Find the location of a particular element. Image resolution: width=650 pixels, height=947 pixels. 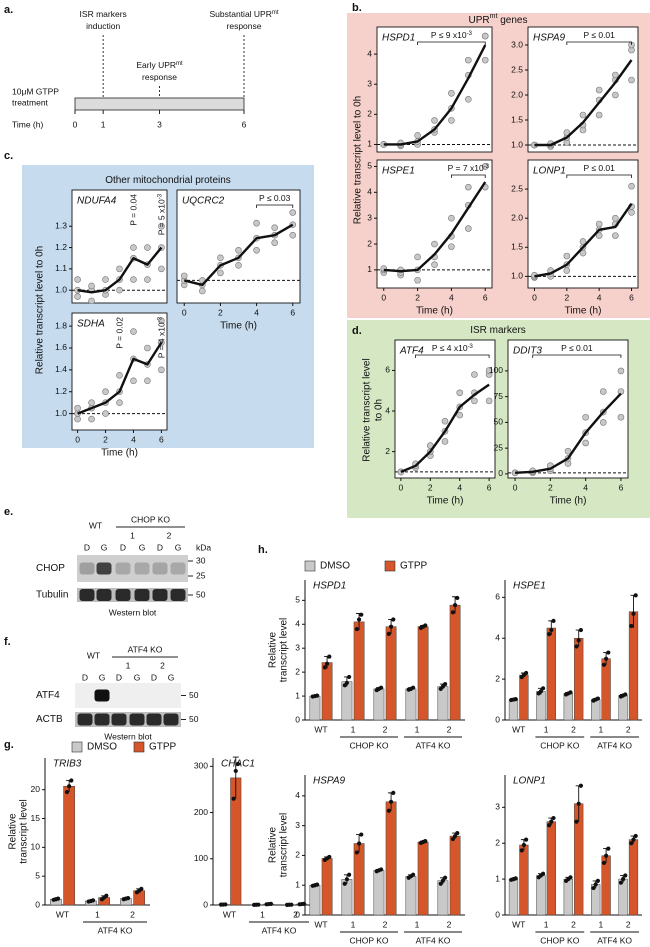

p-value: P ≤ 0.01 is located at coordinates (577, 348).